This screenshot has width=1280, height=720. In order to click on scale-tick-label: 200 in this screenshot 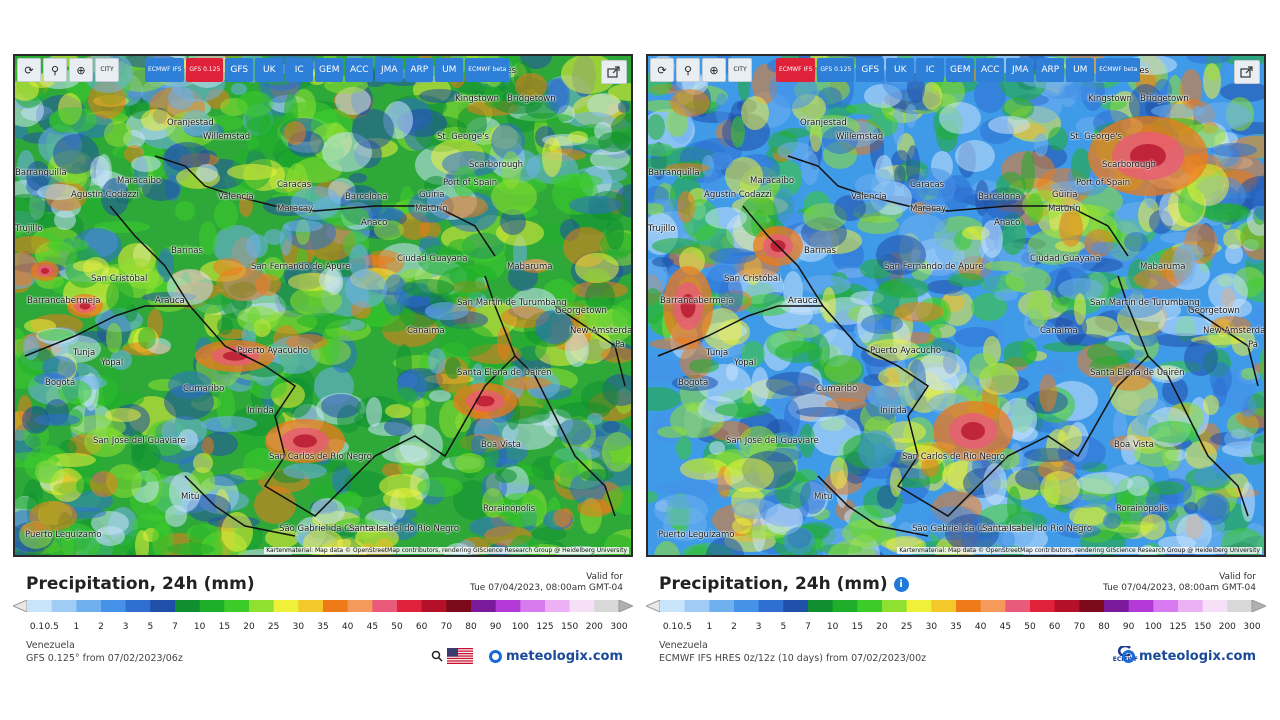, I will do `click(1227, 627)`.